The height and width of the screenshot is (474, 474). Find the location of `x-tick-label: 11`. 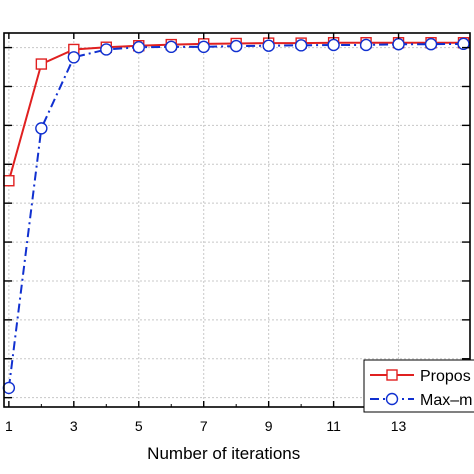

x-tick-label: 11 is located at coordinates (333, 426).